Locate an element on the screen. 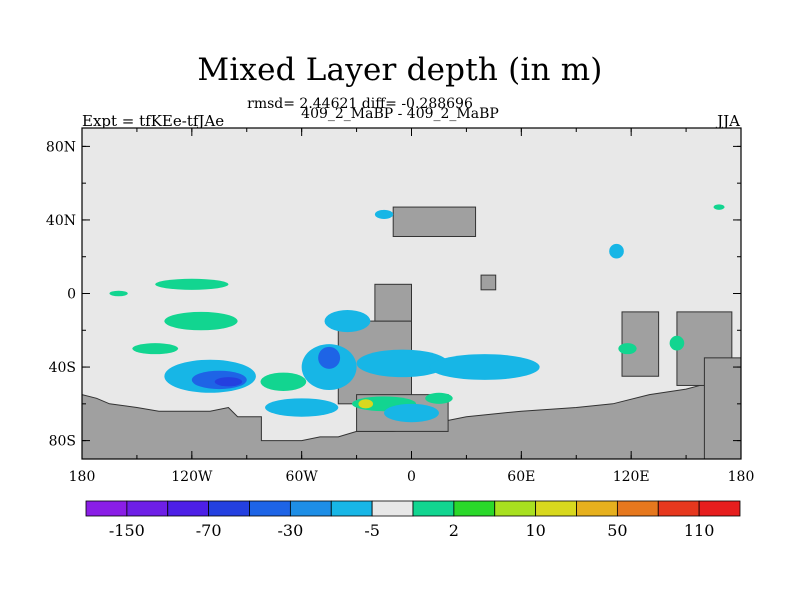 The image size is (800, 600). y-tick-label: 40S is located at coordinates (62, 368).